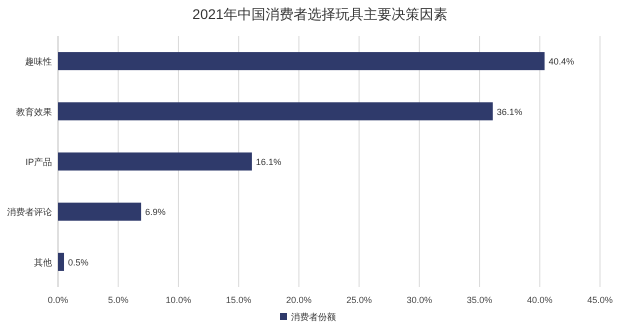  What do you see at coordinates (509, 111) in the screenshot?
I see `data-label: 36.1%` at bounding box center [509, 111].